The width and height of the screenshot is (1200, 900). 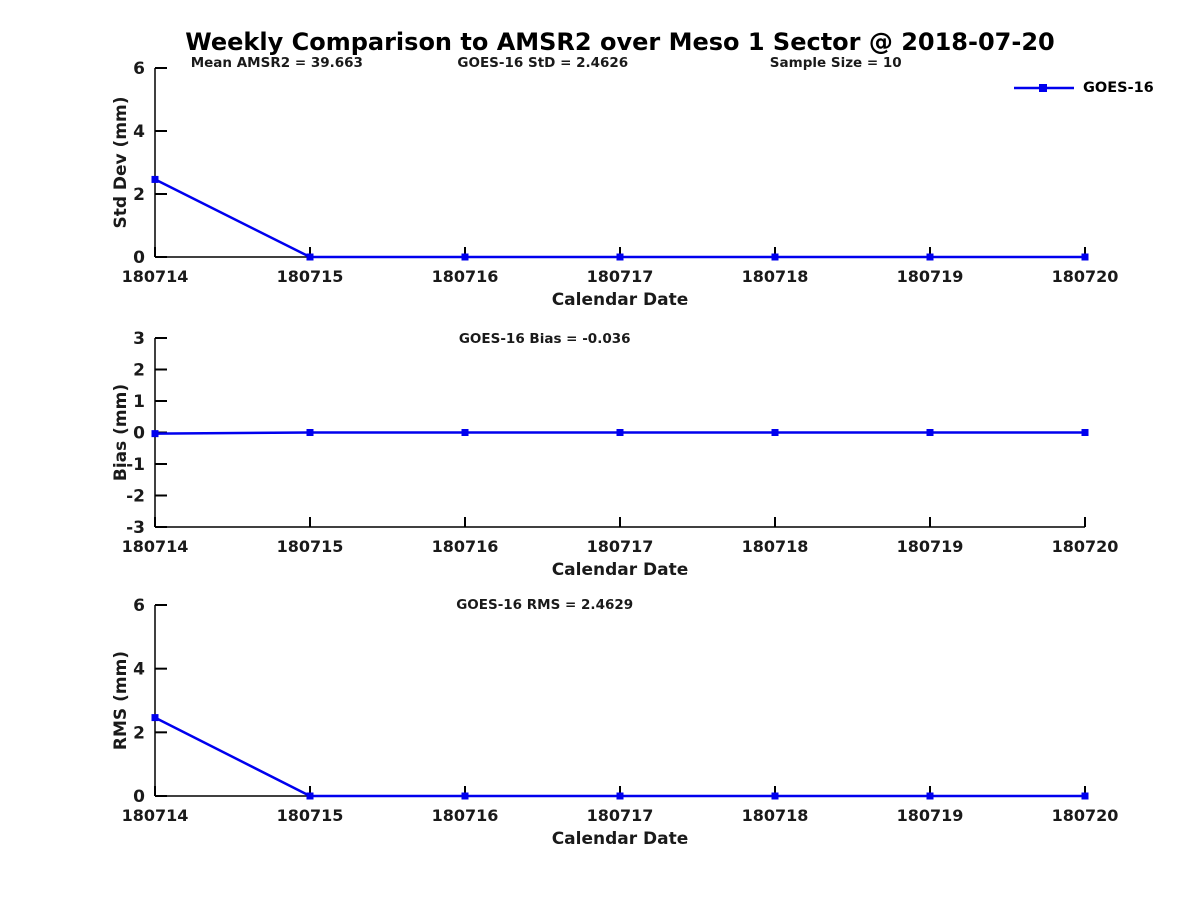 What do you see at coordinates (135, 465) in the screenshot?
I see `y-tick-label: -1` at bounding box center [135, 465].